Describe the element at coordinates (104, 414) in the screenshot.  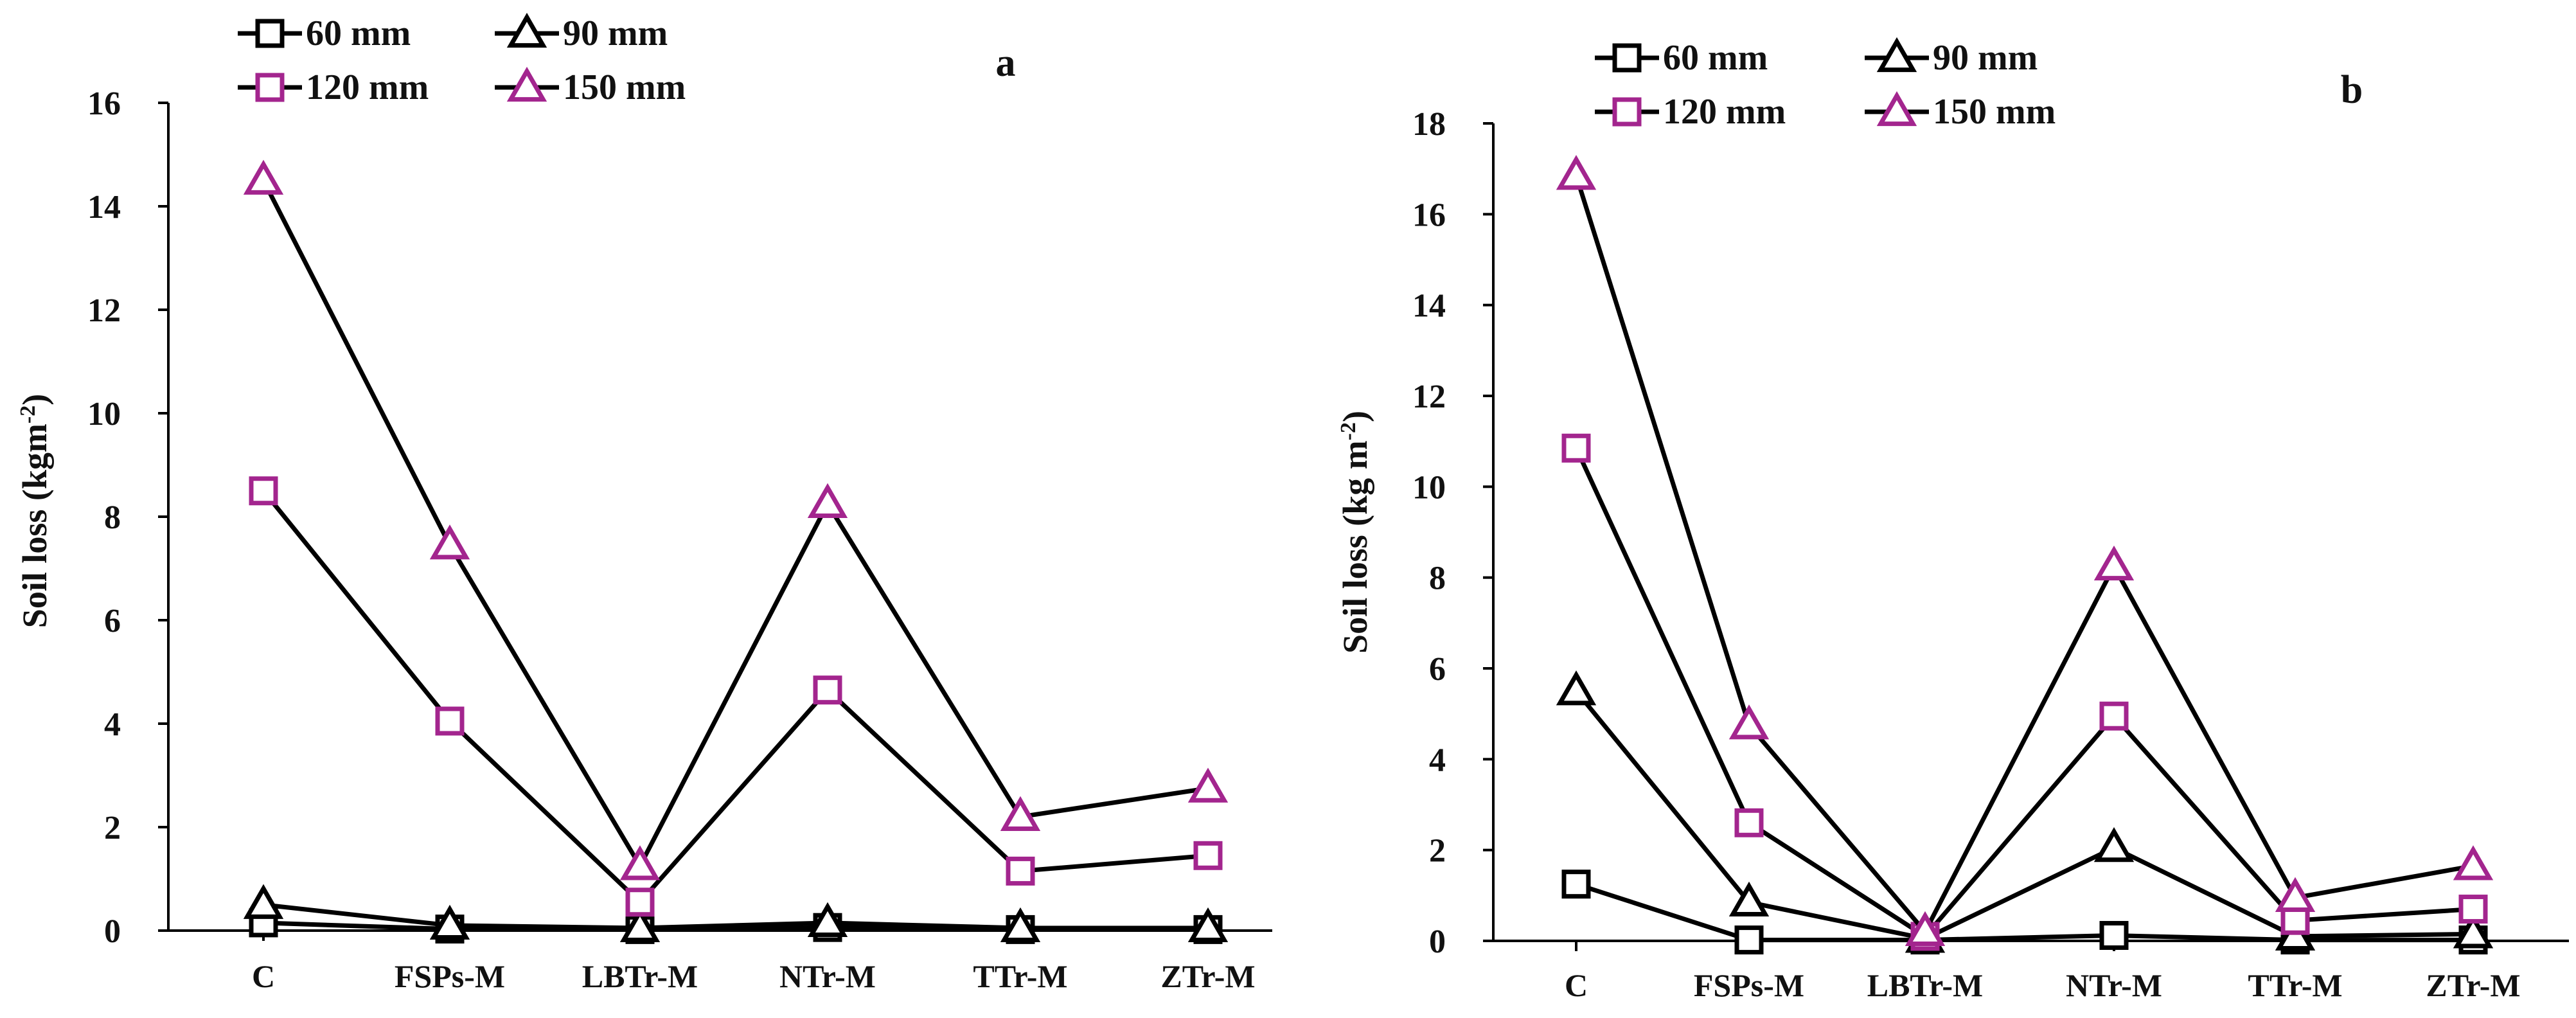
I see `panel-a-y-tick-label: 10` at that location.